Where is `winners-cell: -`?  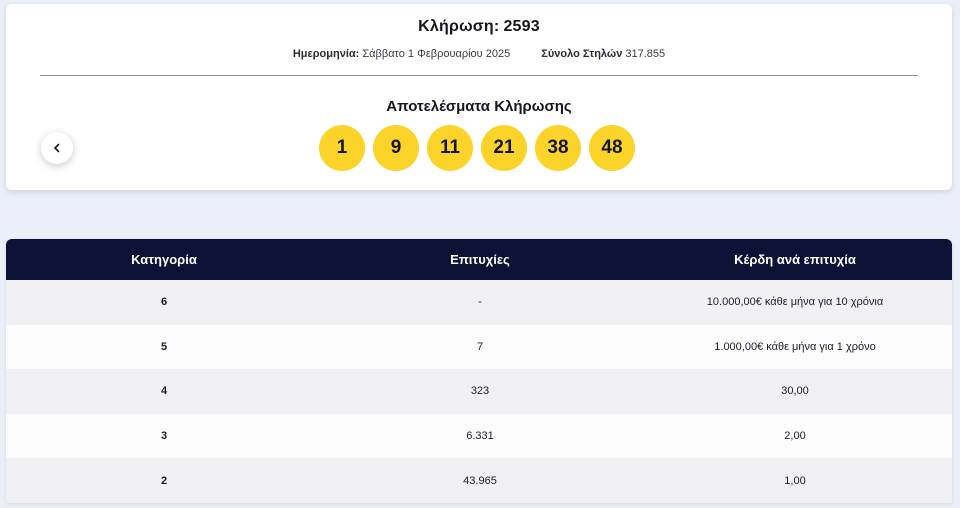 winners-cell: - is located at coordinates (480, 302).